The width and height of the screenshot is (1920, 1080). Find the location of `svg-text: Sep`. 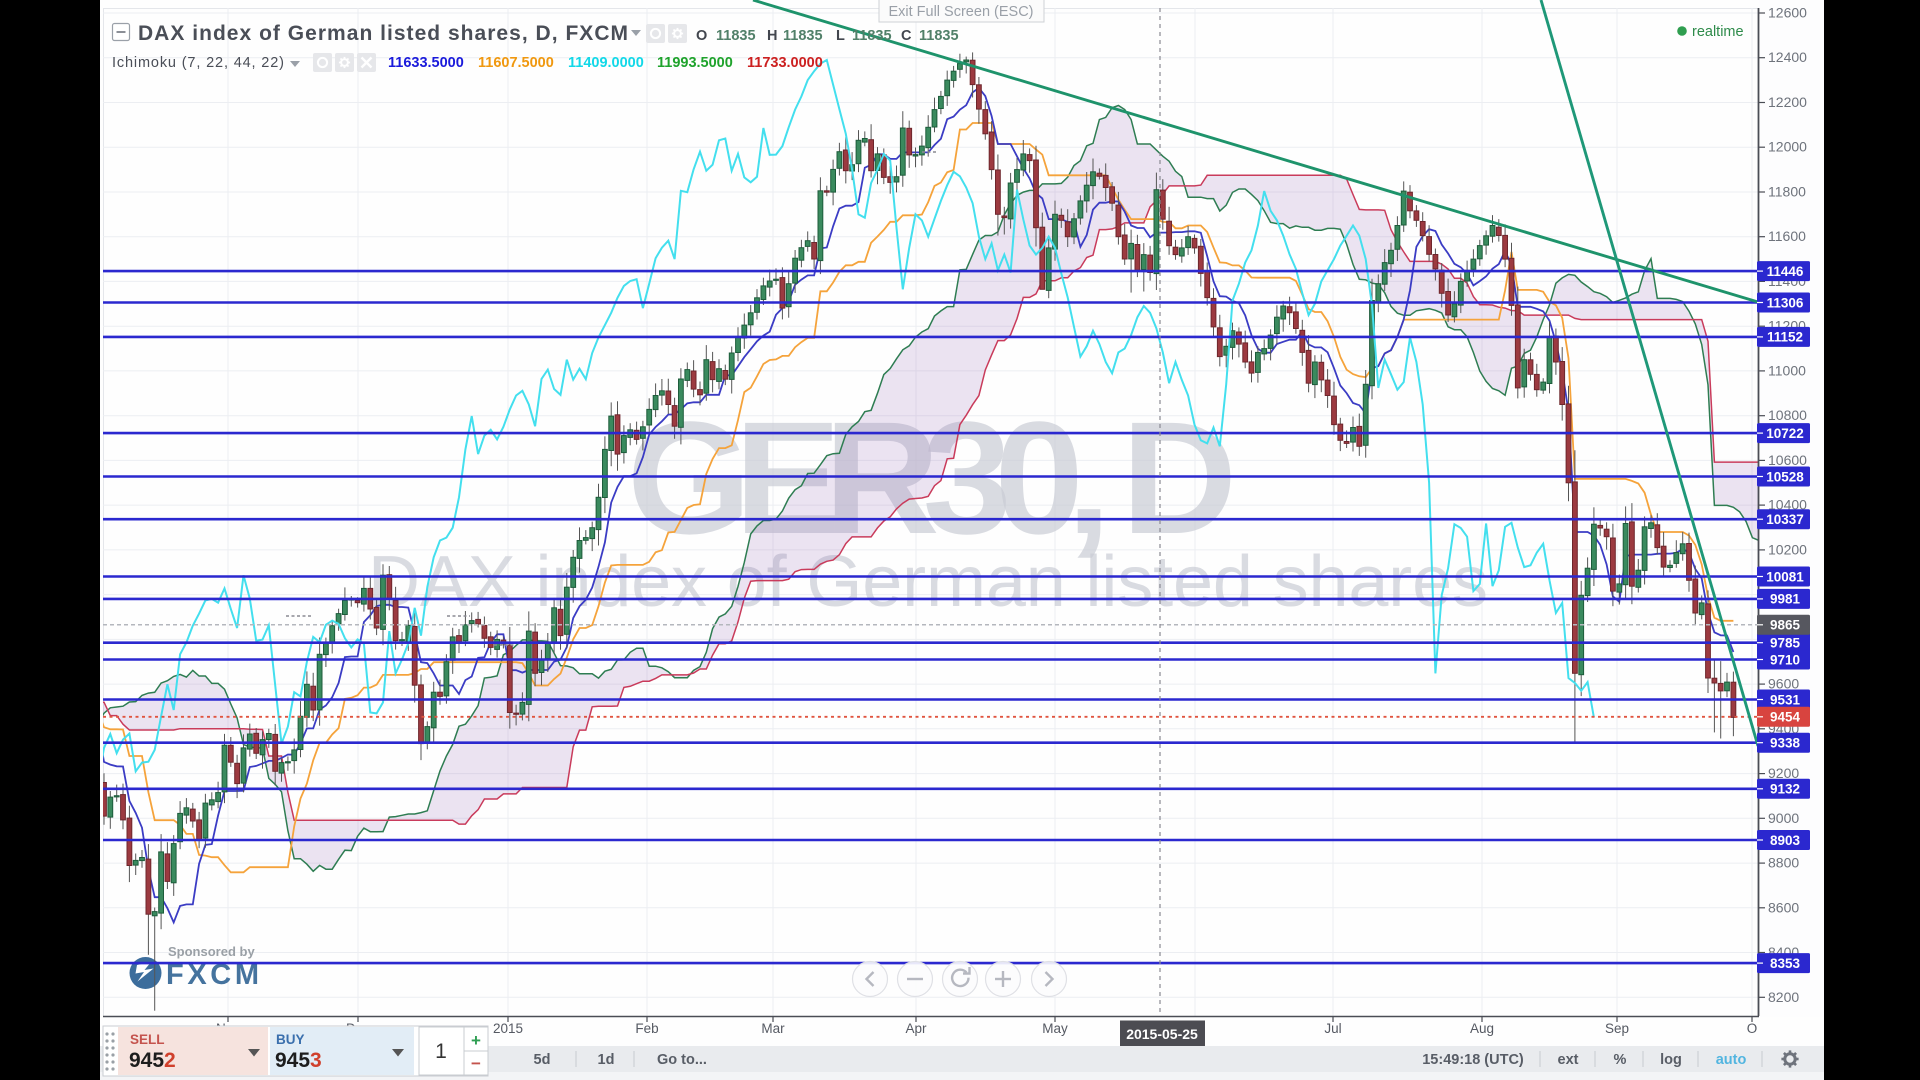

svg-text: Sep is located at coordinates (1617, 1028).